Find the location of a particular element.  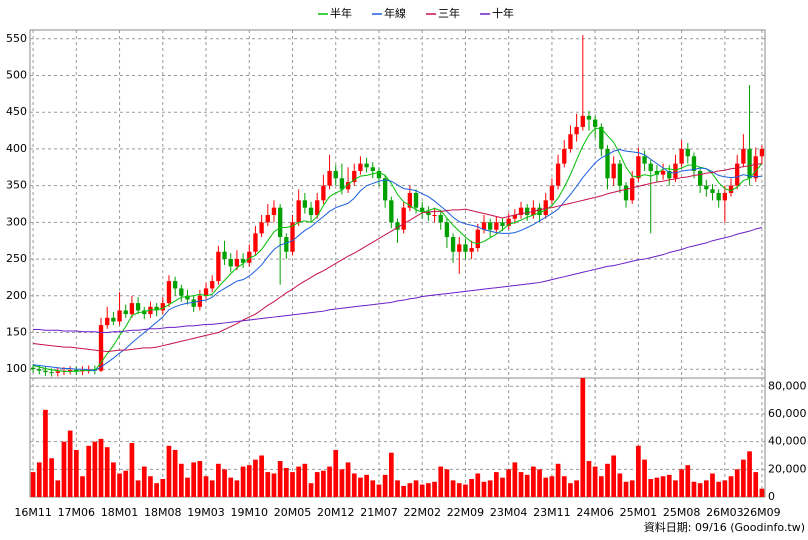

legend-label: 三年 is located at coordinates (449, 13).